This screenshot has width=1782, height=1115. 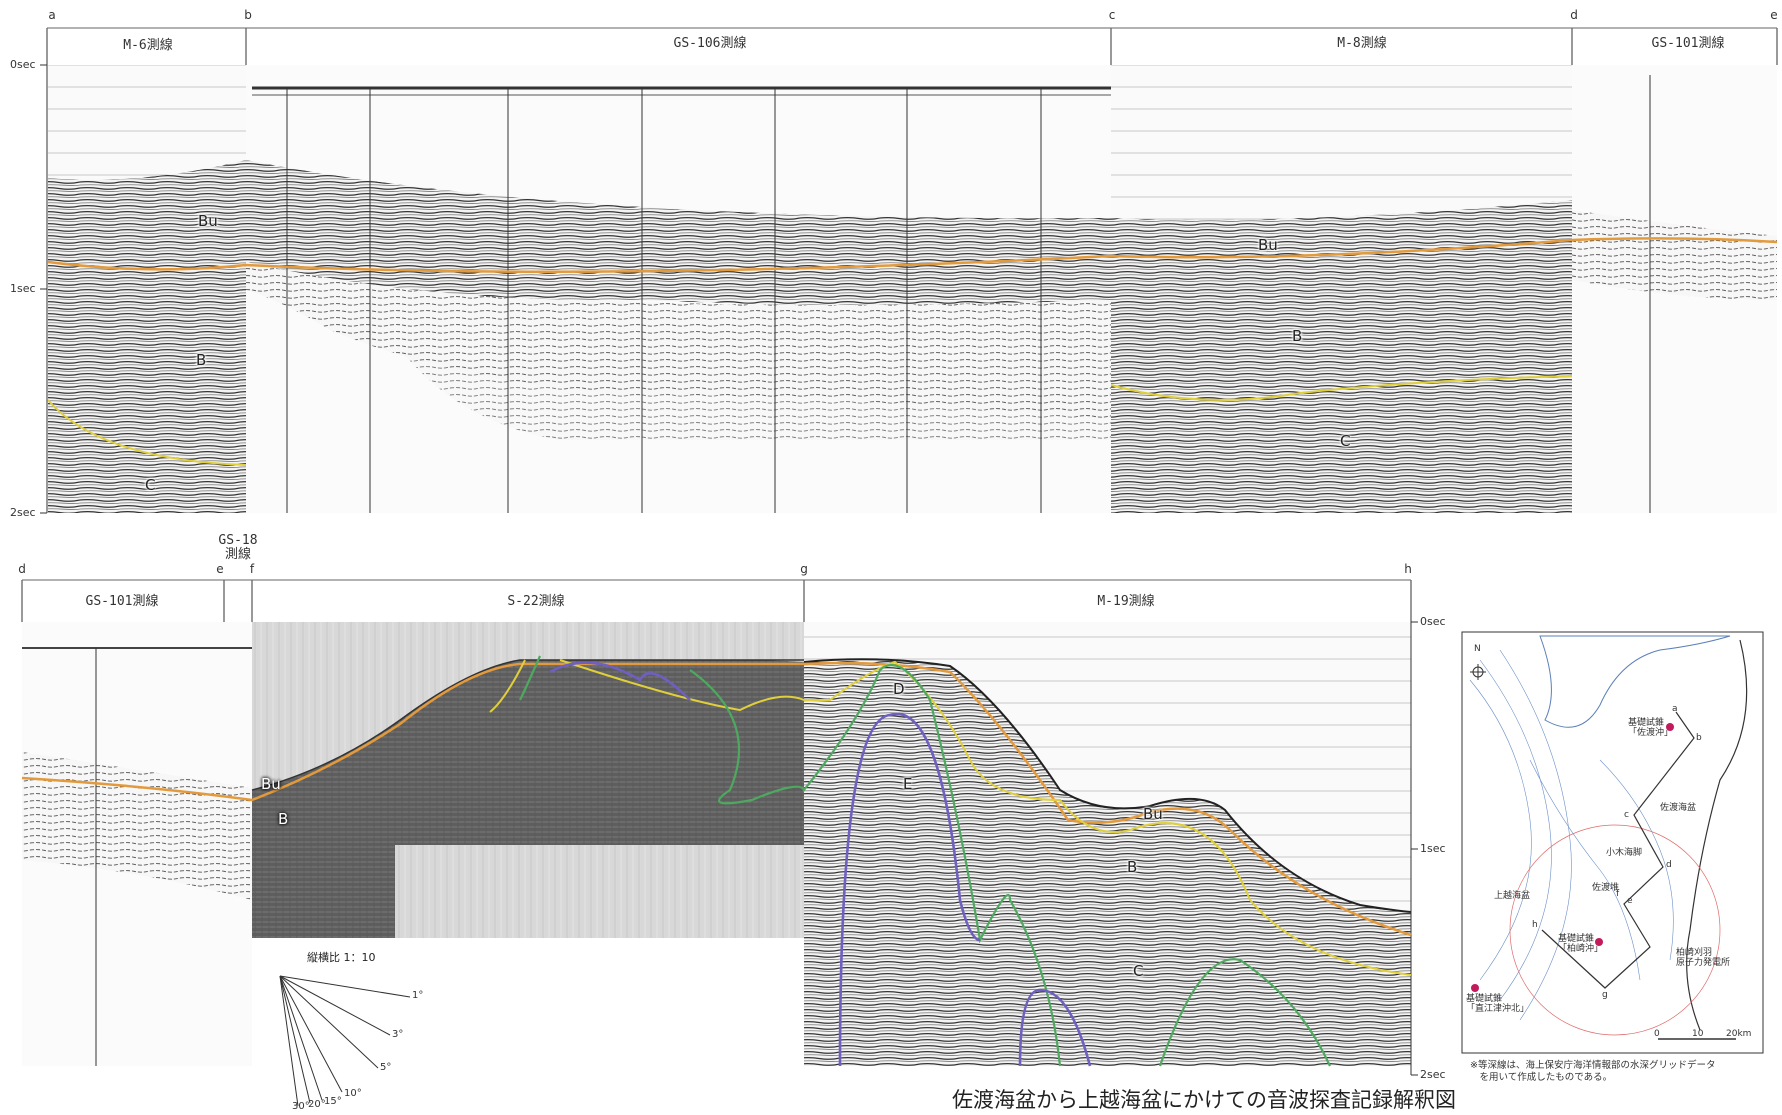 What do you see at coordinates (1630, 901) in the screenshot?
I see `map-point-e: e` at bounding box center [1630, 901].